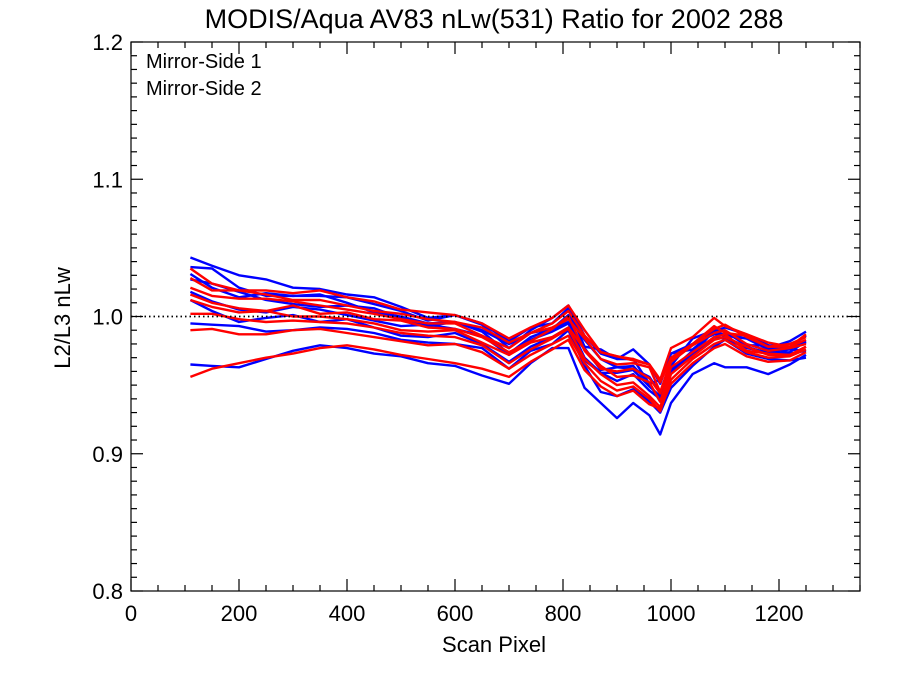 This screenshot has height=675, width=900. I want to click on legend-item-mirror-side-1: Mirror-Side 1, so click(204, 62).